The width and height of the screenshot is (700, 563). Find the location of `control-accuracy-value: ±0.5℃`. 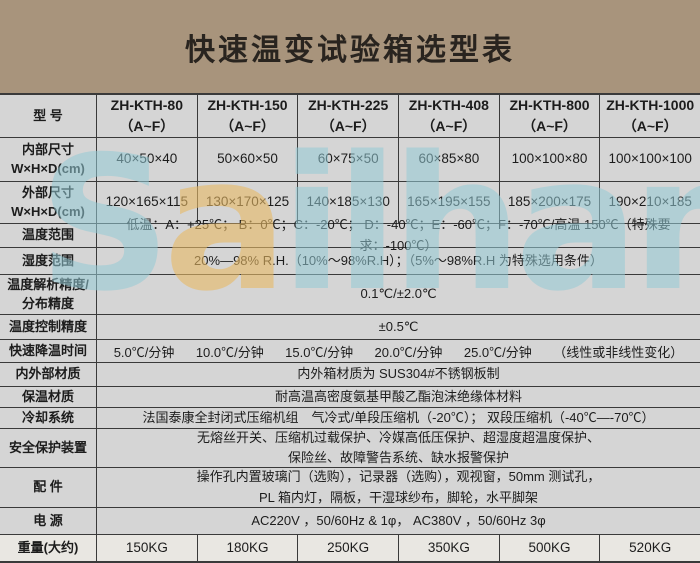

control-accuracy-value: ±0.5℃ is located at coordinates (398, 326).